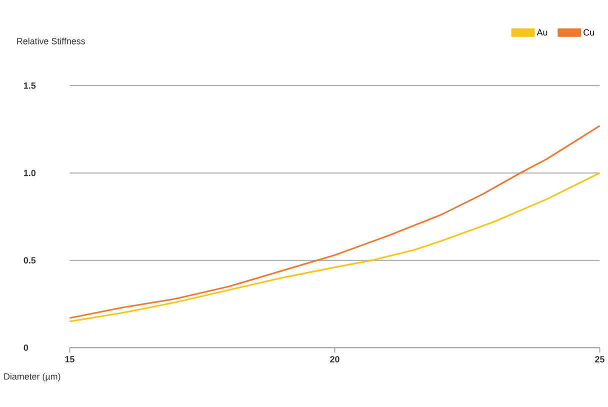  I want to click on legend-label: Cu, so click(589, 32).